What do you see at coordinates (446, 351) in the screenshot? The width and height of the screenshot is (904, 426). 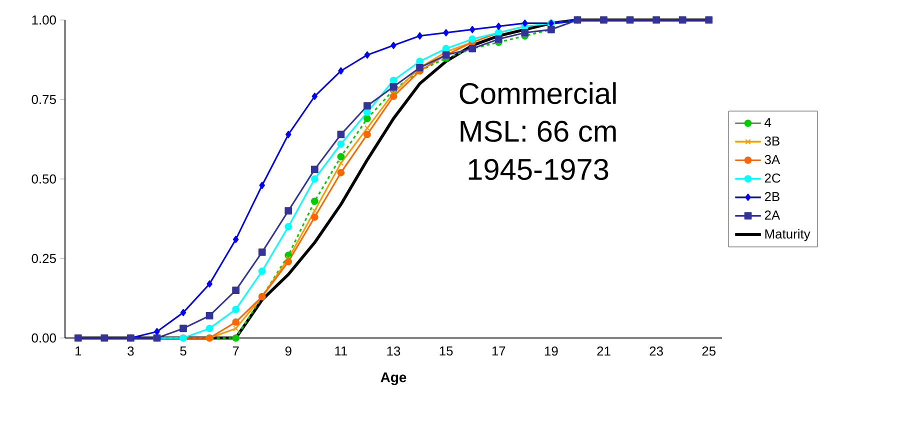 I see `x-tick-label: 15` at bounding box center [446, 351].